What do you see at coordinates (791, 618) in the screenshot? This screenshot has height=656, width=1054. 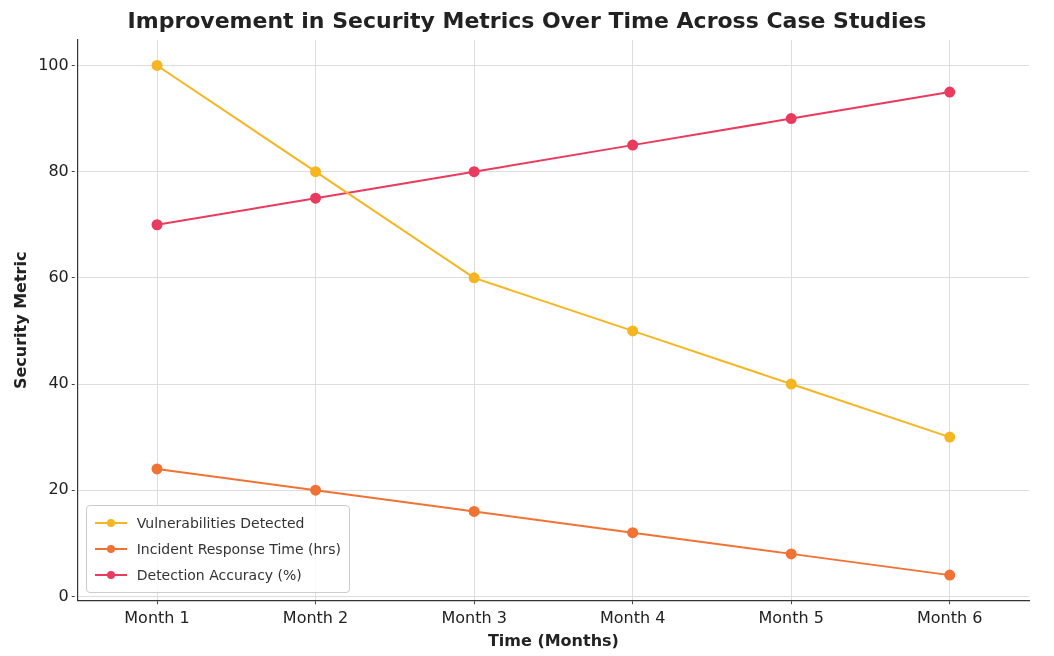 I see `x-tick-label: Month 5` at bounding box center [791, 618].